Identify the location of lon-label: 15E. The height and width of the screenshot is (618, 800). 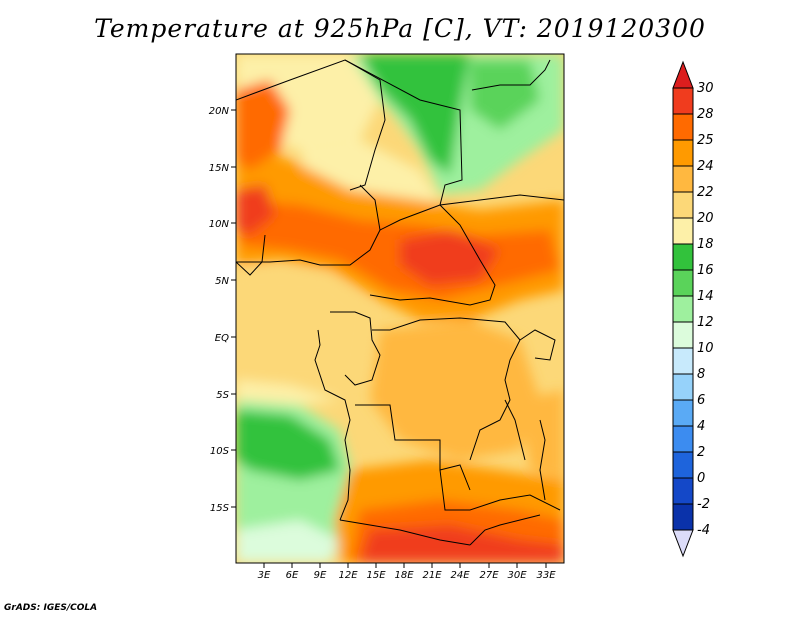
(376, 575).